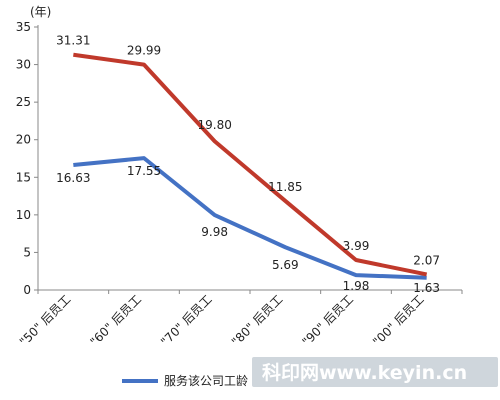 The height and width of the screenshot is (400, 500). Describe the element at coordinates (27, 290) in the screenshot. I see `y-tick-label: 0` at that location.